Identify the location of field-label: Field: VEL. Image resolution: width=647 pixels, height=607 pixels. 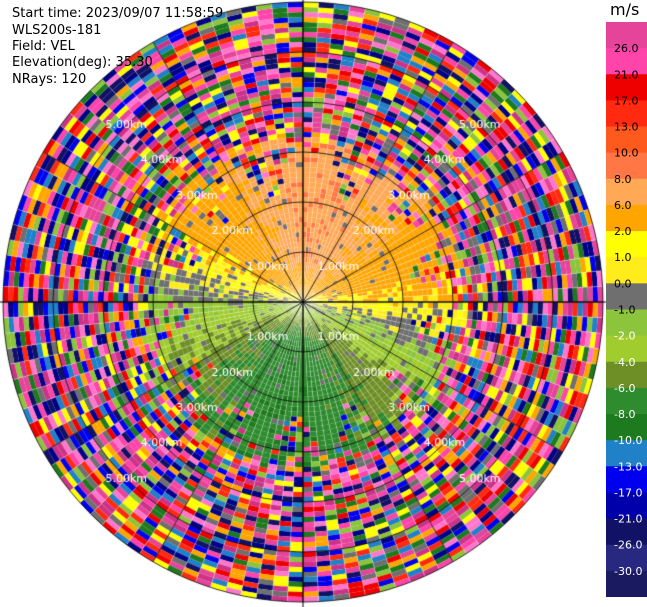
(43, 46).